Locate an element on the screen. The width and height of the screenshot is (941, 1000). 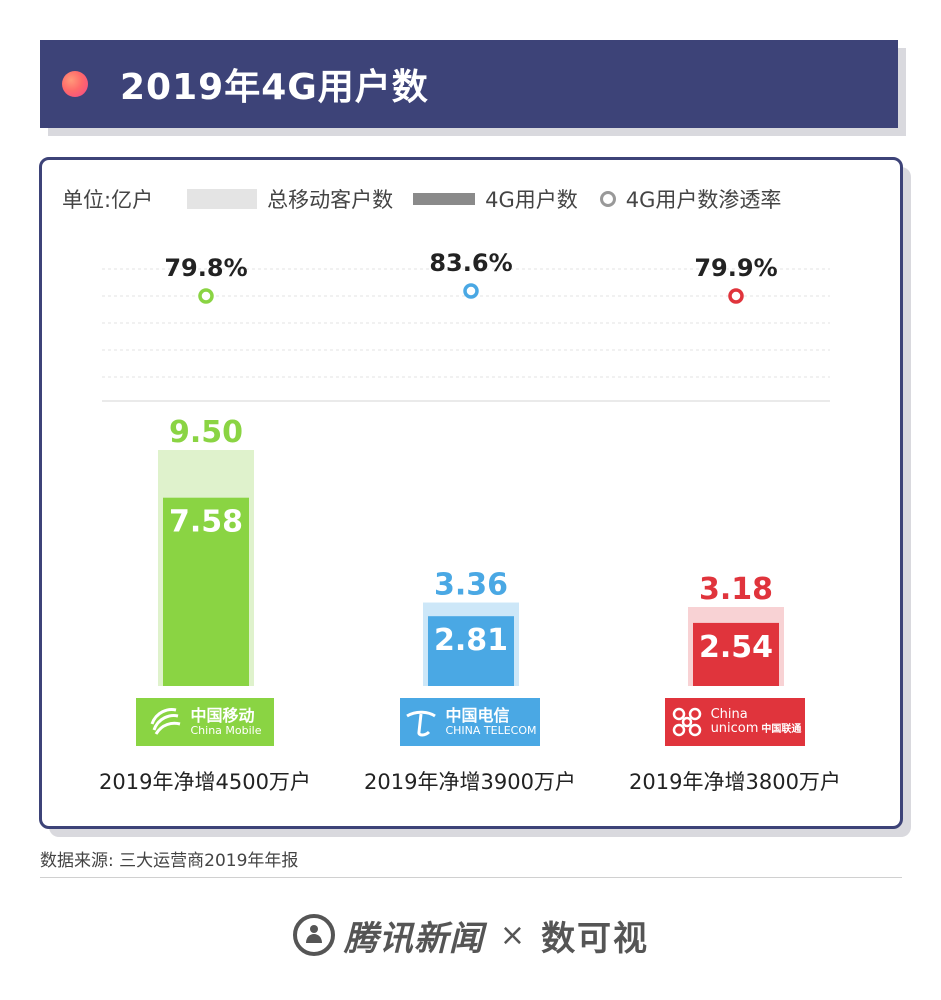
footer-brand: 腾讯新闻 is located at coordinates (413, 938).